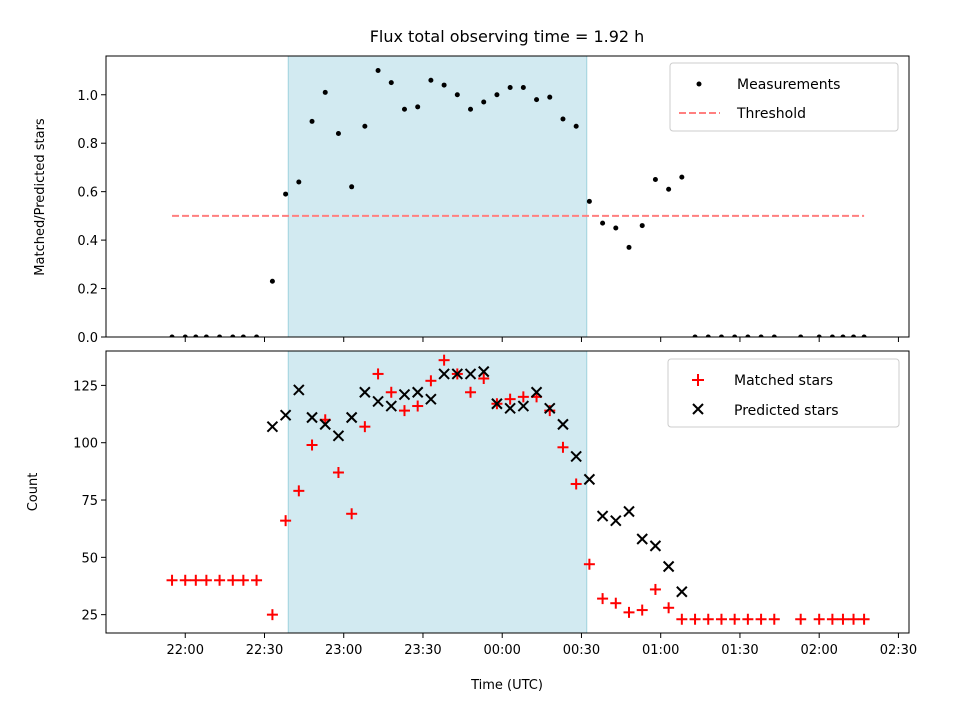 The image size is (960, 720). I want to click on x-tick-label: 01:30, so click(739, 650).